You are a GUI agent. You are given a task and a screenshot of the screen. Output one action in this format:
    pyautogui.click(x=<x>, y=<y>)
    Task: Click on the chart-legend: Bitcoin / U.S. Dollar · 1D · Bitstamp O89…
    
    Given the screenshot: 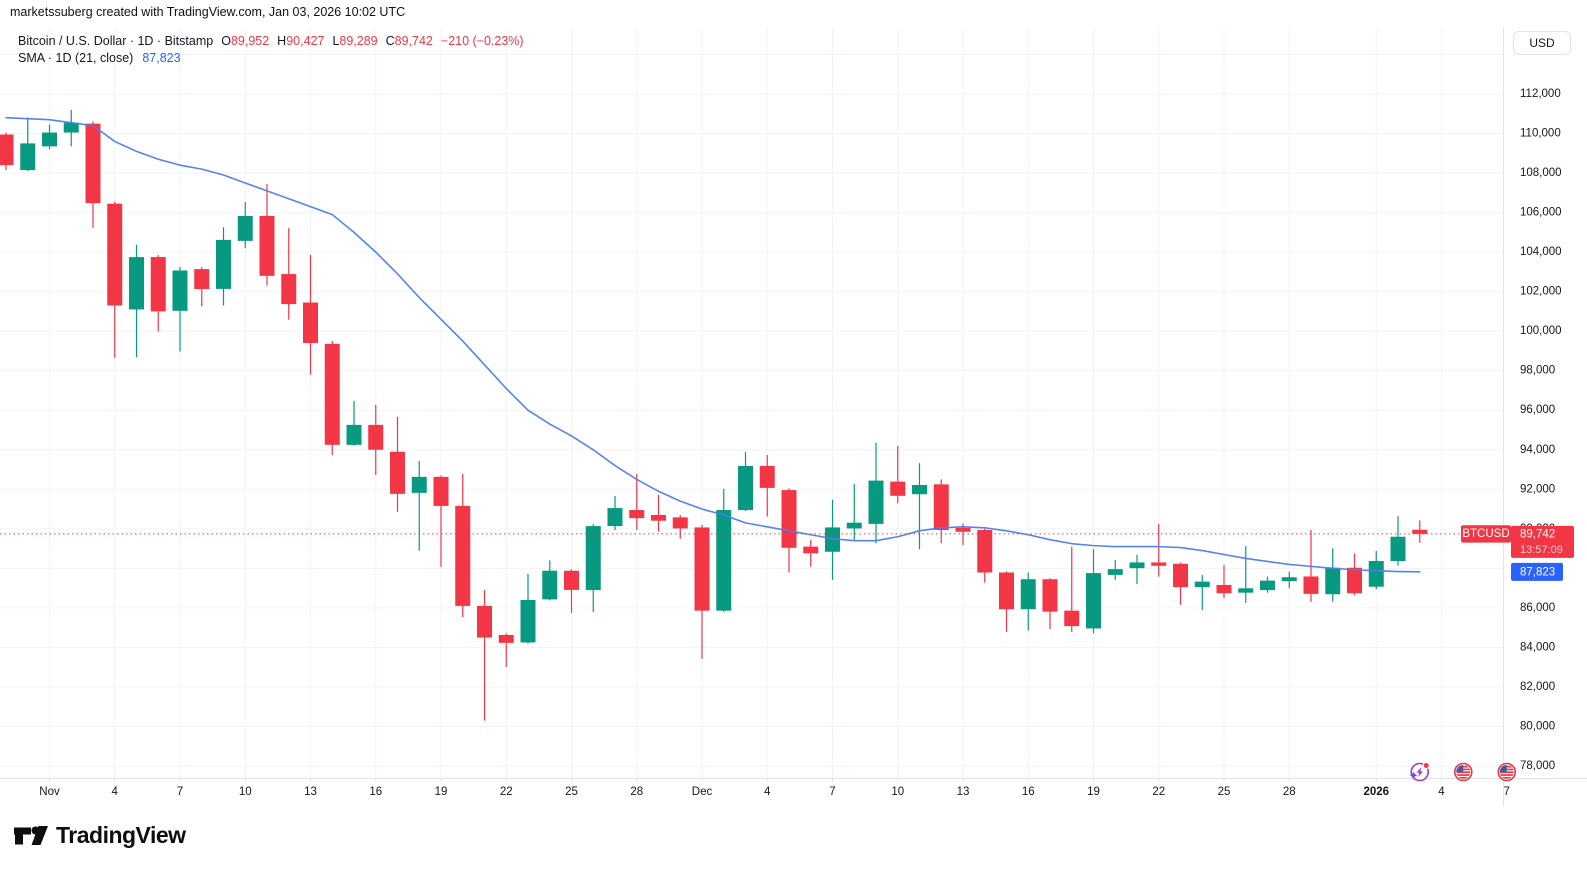 What is the action you would take?
    pyautogui.click(x=271, y=50)
    